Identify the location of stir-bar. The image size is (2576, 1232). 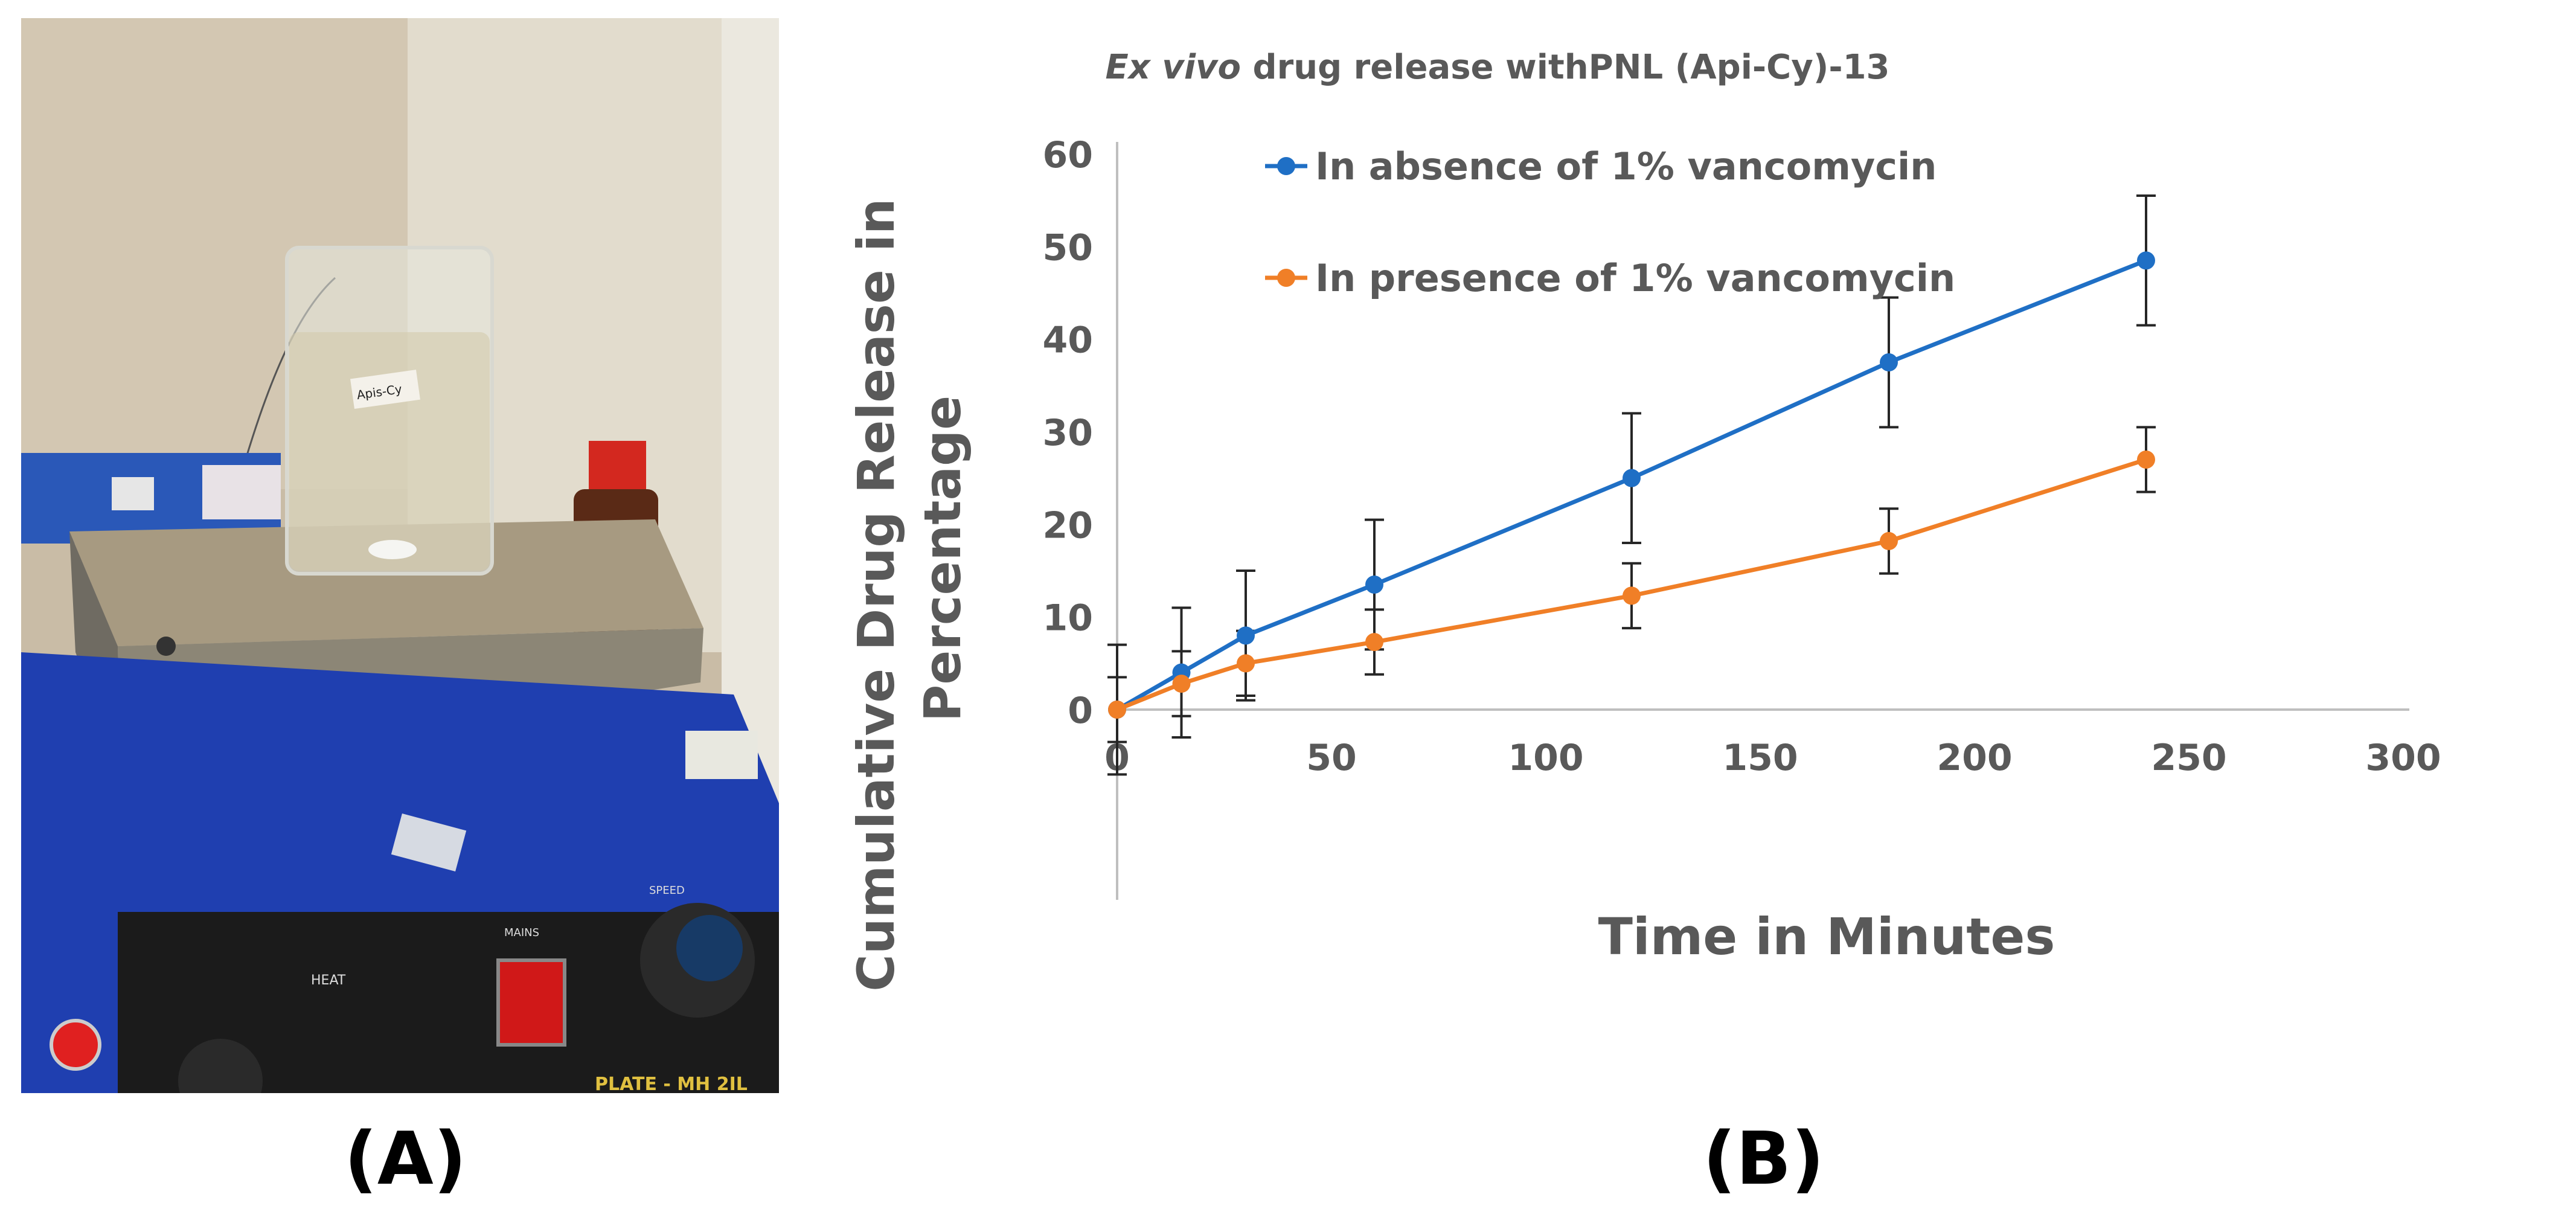
(392, 549).